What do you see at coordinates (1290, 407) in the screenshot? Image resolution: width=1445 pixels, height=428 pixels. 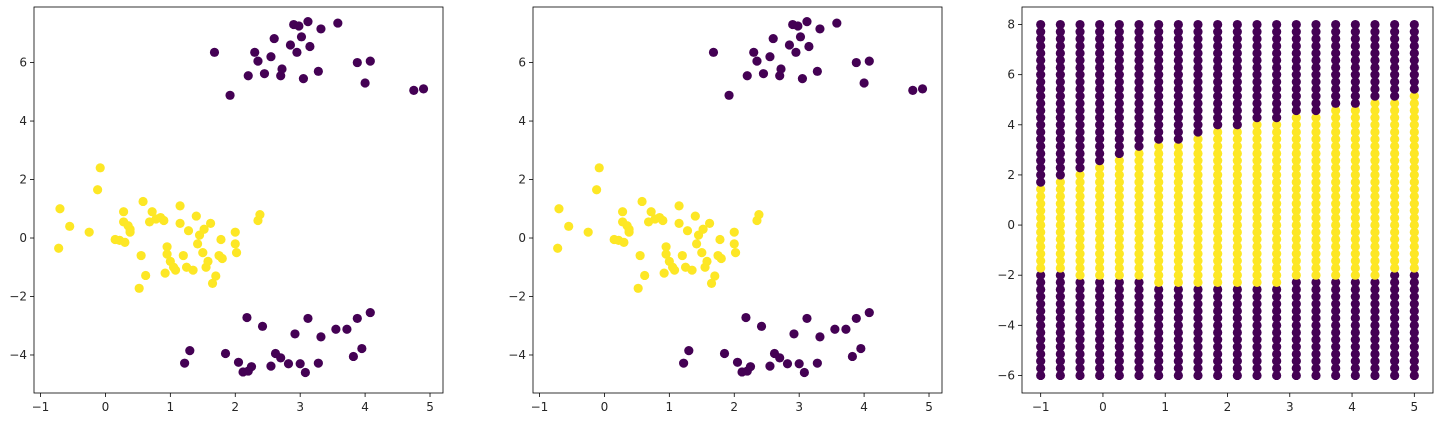 I see `x-tick-label: 3` at bounding box center [1290, 407].